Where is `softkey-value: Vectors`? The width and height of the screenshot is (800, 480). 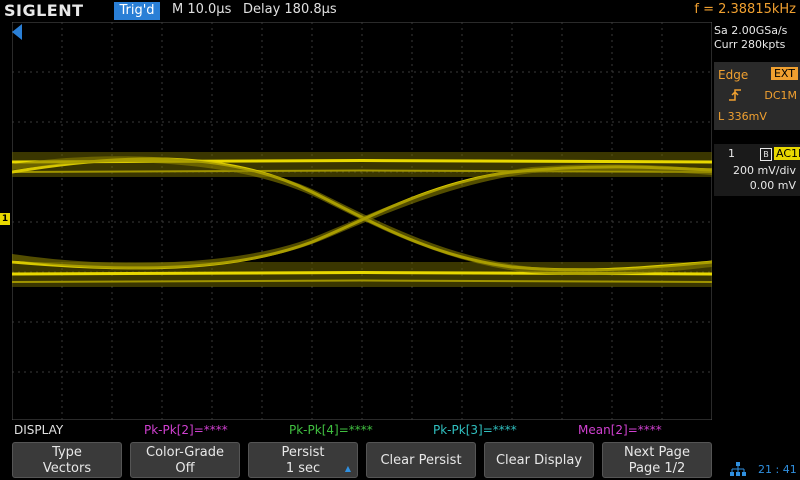 softkey-value: Vectors is located at coordinates (67, 468).